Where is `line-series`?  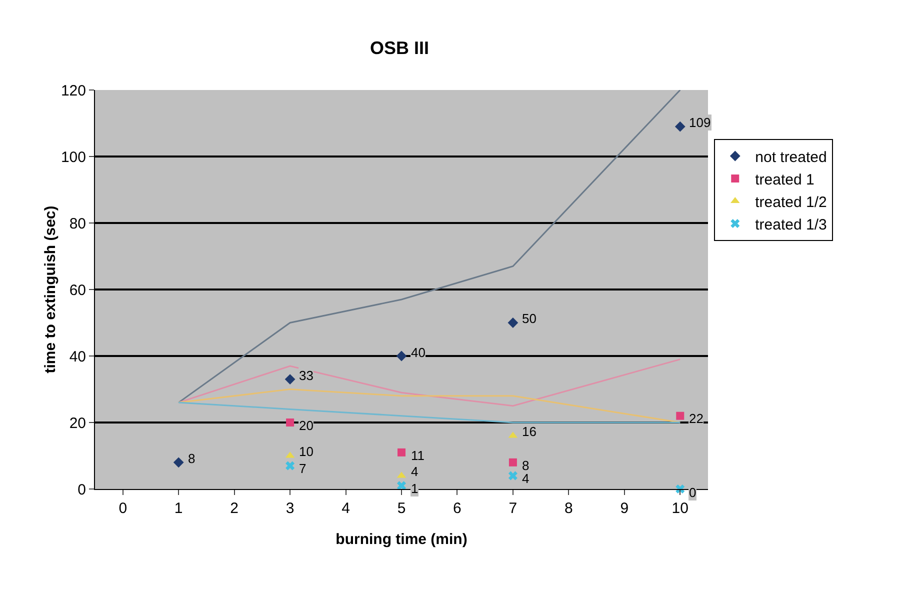
line-series is located at coordinates (429, 382).